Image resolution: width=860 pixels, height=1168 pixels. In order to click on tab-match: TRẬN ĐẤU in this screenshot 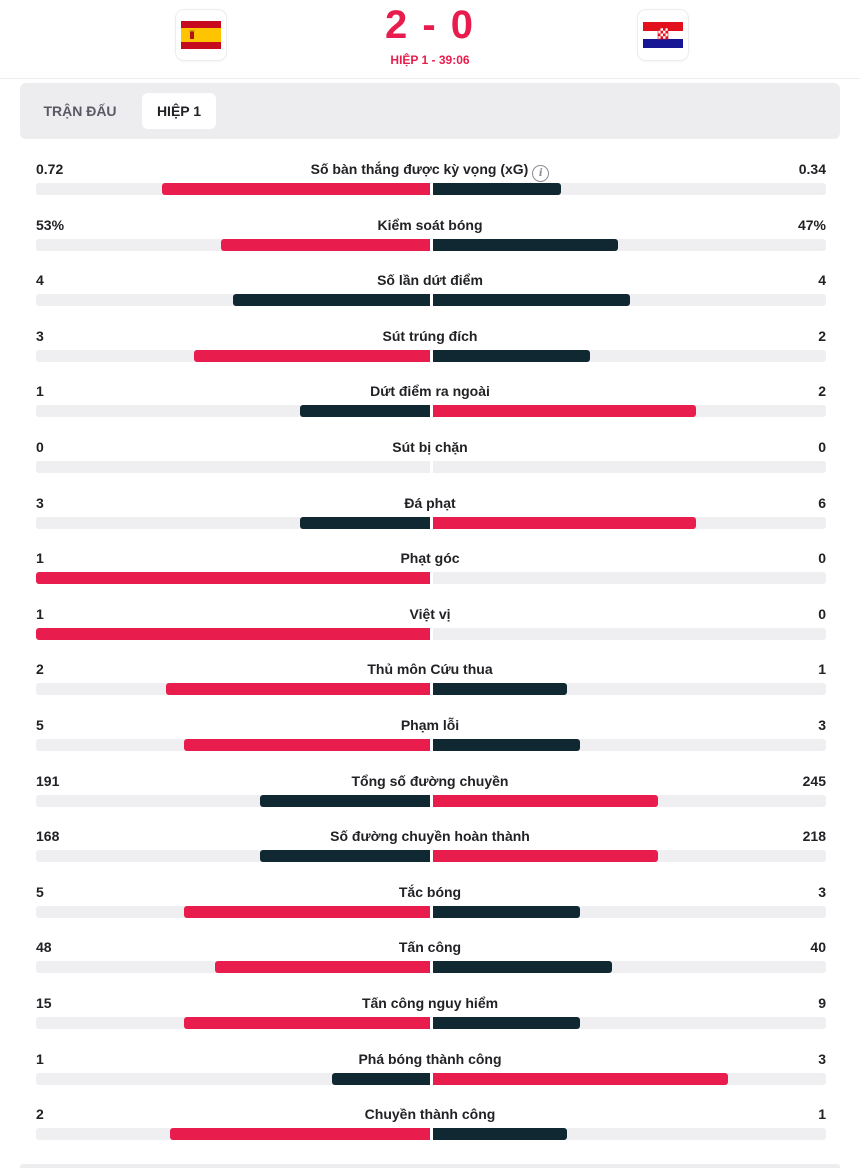, I will do `click(80, 111)`.